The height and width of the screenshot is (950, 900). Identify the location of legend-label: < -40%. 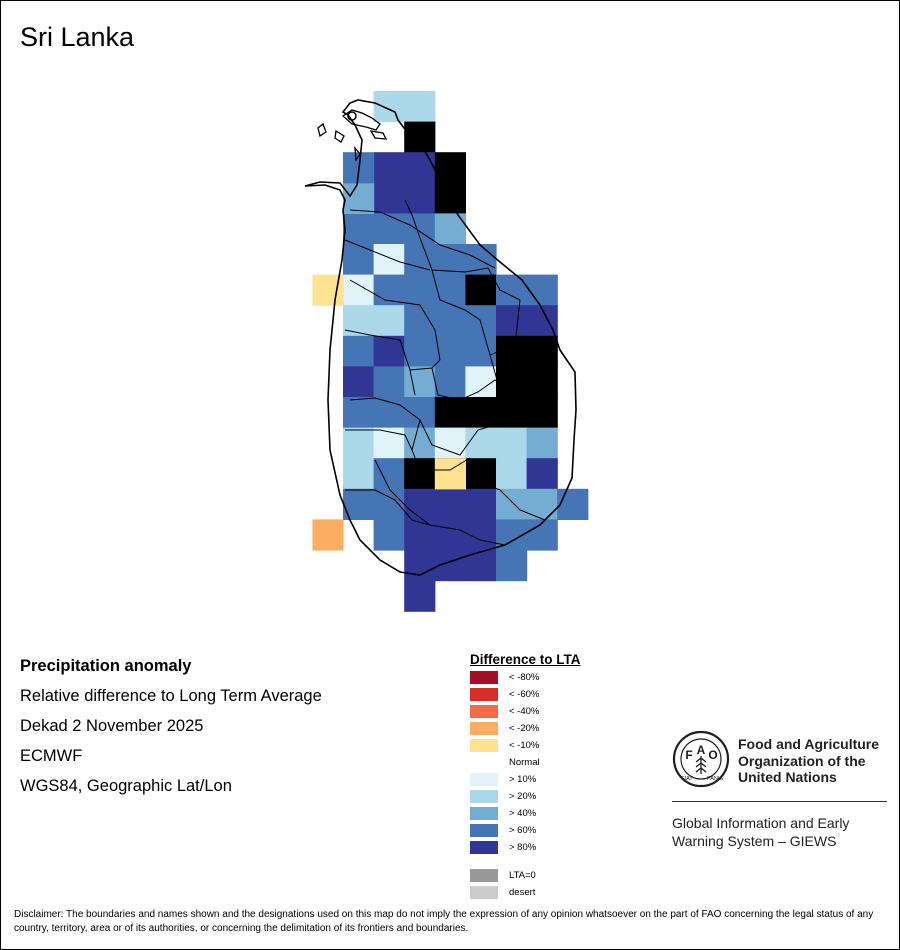
(524, 711).